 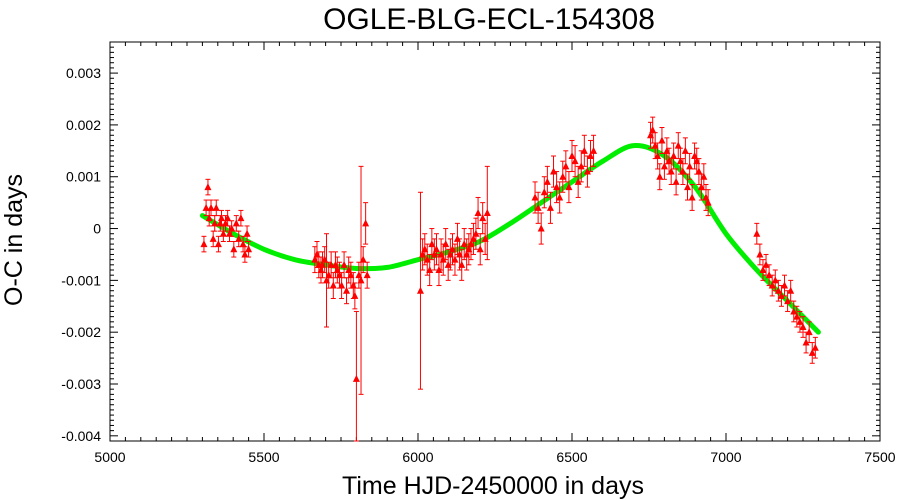 I want to click on y-tick-label: -0.002, so click(x=81, y=332).